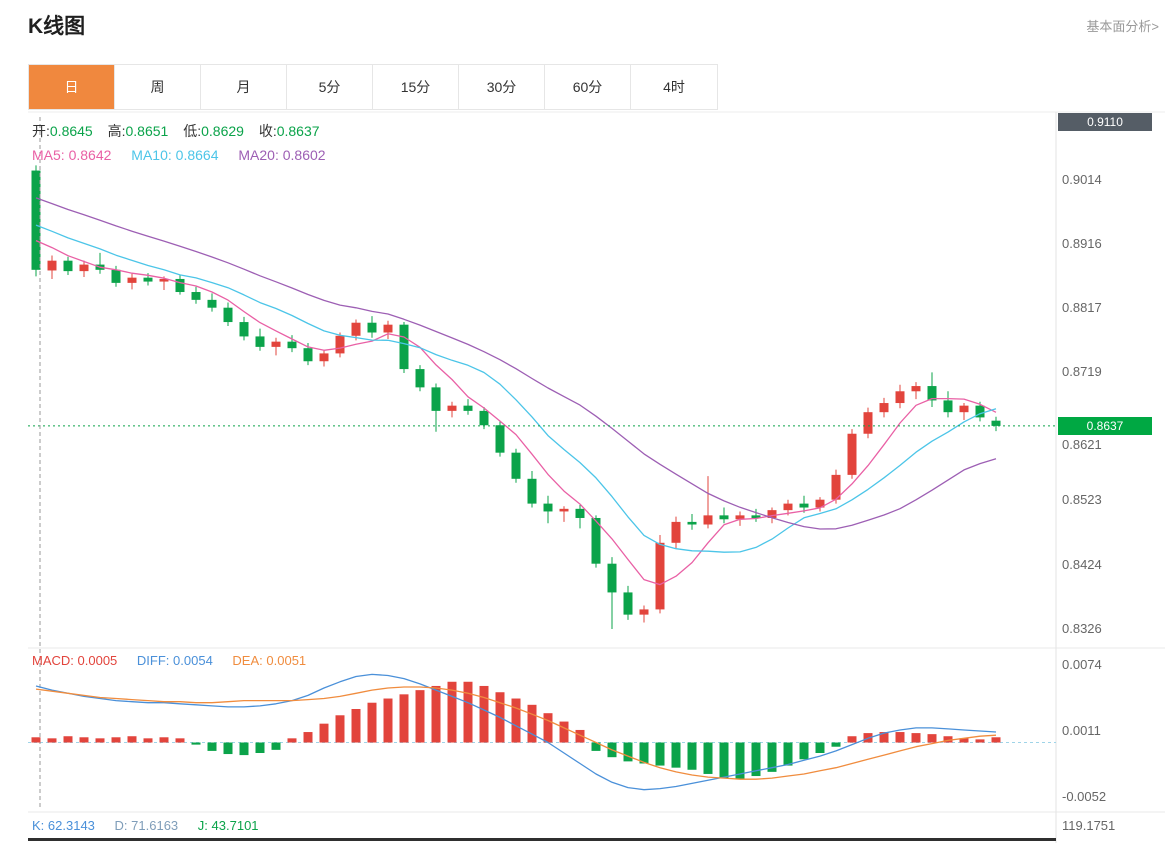  Describe the element at coordinates (48, 155) in the screenshot. I see `ma5-label: MA5:` at that location.